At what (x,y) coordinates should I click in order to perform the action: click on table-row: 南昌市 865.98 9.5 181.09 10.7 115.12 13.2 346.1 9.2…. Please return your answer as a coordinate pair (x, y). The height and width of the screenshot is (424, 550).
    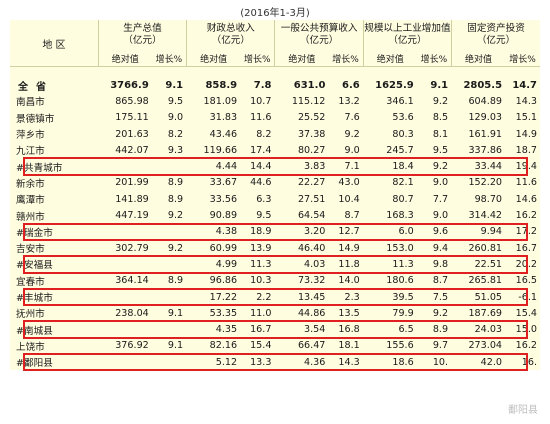
    Looking at the image, I should click on (275, 101).